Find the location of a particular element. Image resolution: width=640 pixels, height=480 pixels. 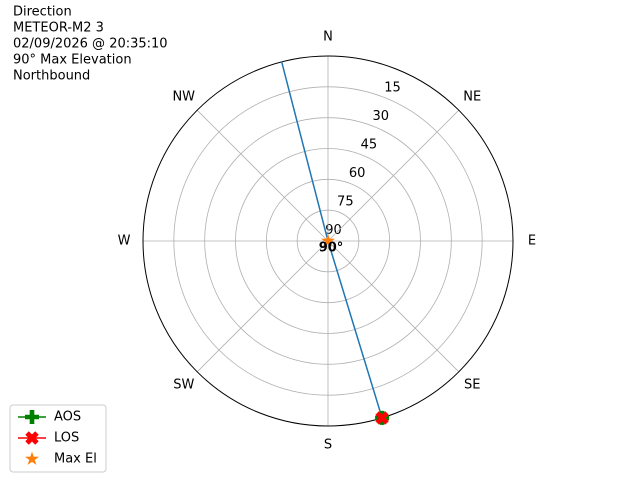

title-line: Direction is located at coordinates (42, 12).